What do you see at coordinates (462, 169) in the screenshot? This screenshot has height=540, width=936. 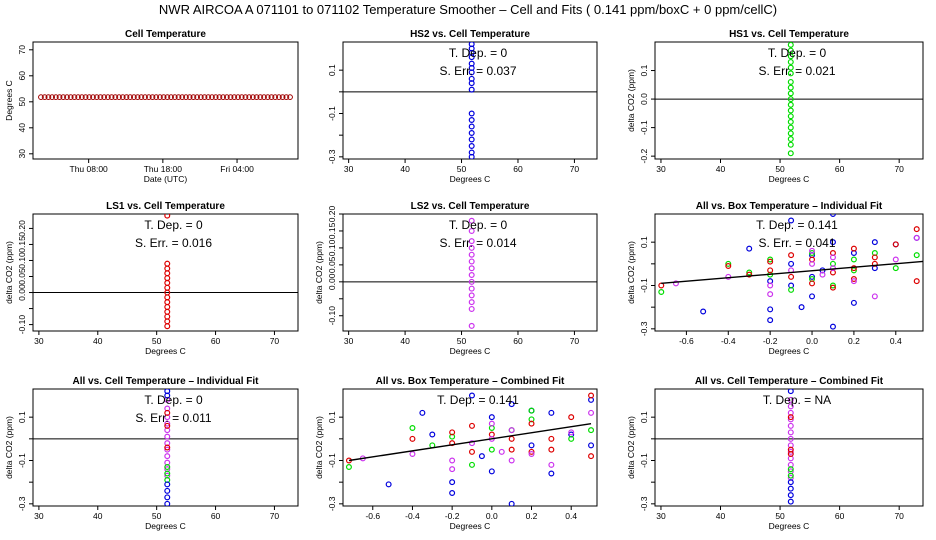 I see `x-tick-label: 50` at bounding box center [462, 169].